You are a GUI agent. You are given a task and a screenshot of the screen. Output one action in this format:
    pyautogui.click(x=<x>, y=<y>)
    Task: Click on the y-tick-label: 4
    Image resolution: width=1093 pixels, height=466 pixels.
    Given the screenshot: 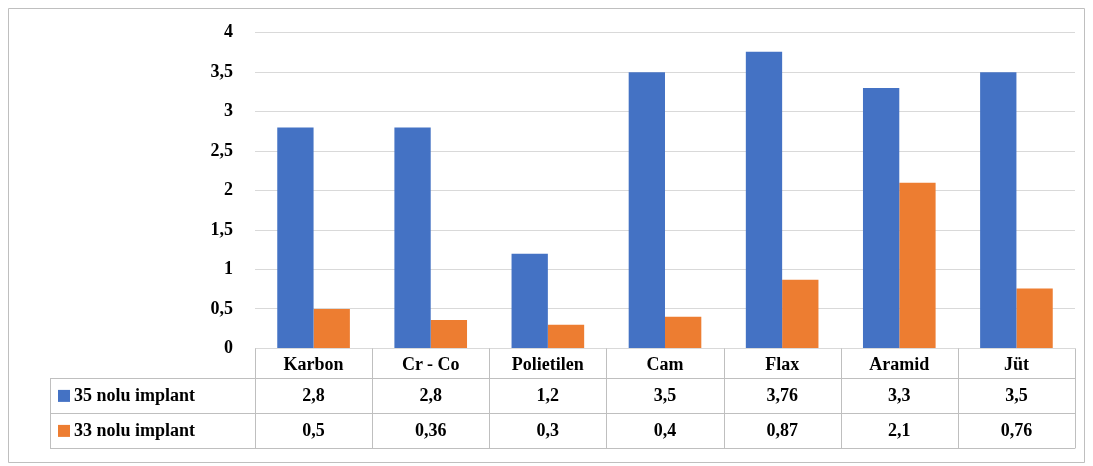 What is the action you would take?
    pyautogui.click(x=228, y=31)
    